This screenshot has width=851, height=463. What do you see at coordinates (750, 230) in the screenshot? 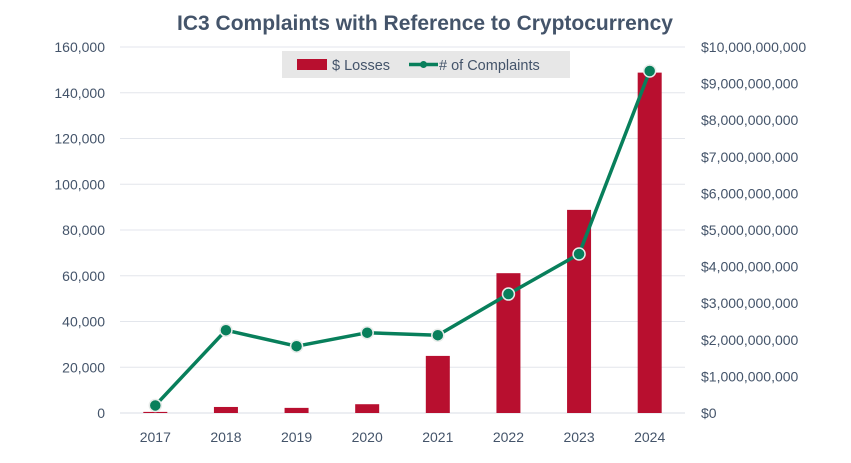
I see `right-tick-label: $5,000,000,000` at bounding box center [750, 230].